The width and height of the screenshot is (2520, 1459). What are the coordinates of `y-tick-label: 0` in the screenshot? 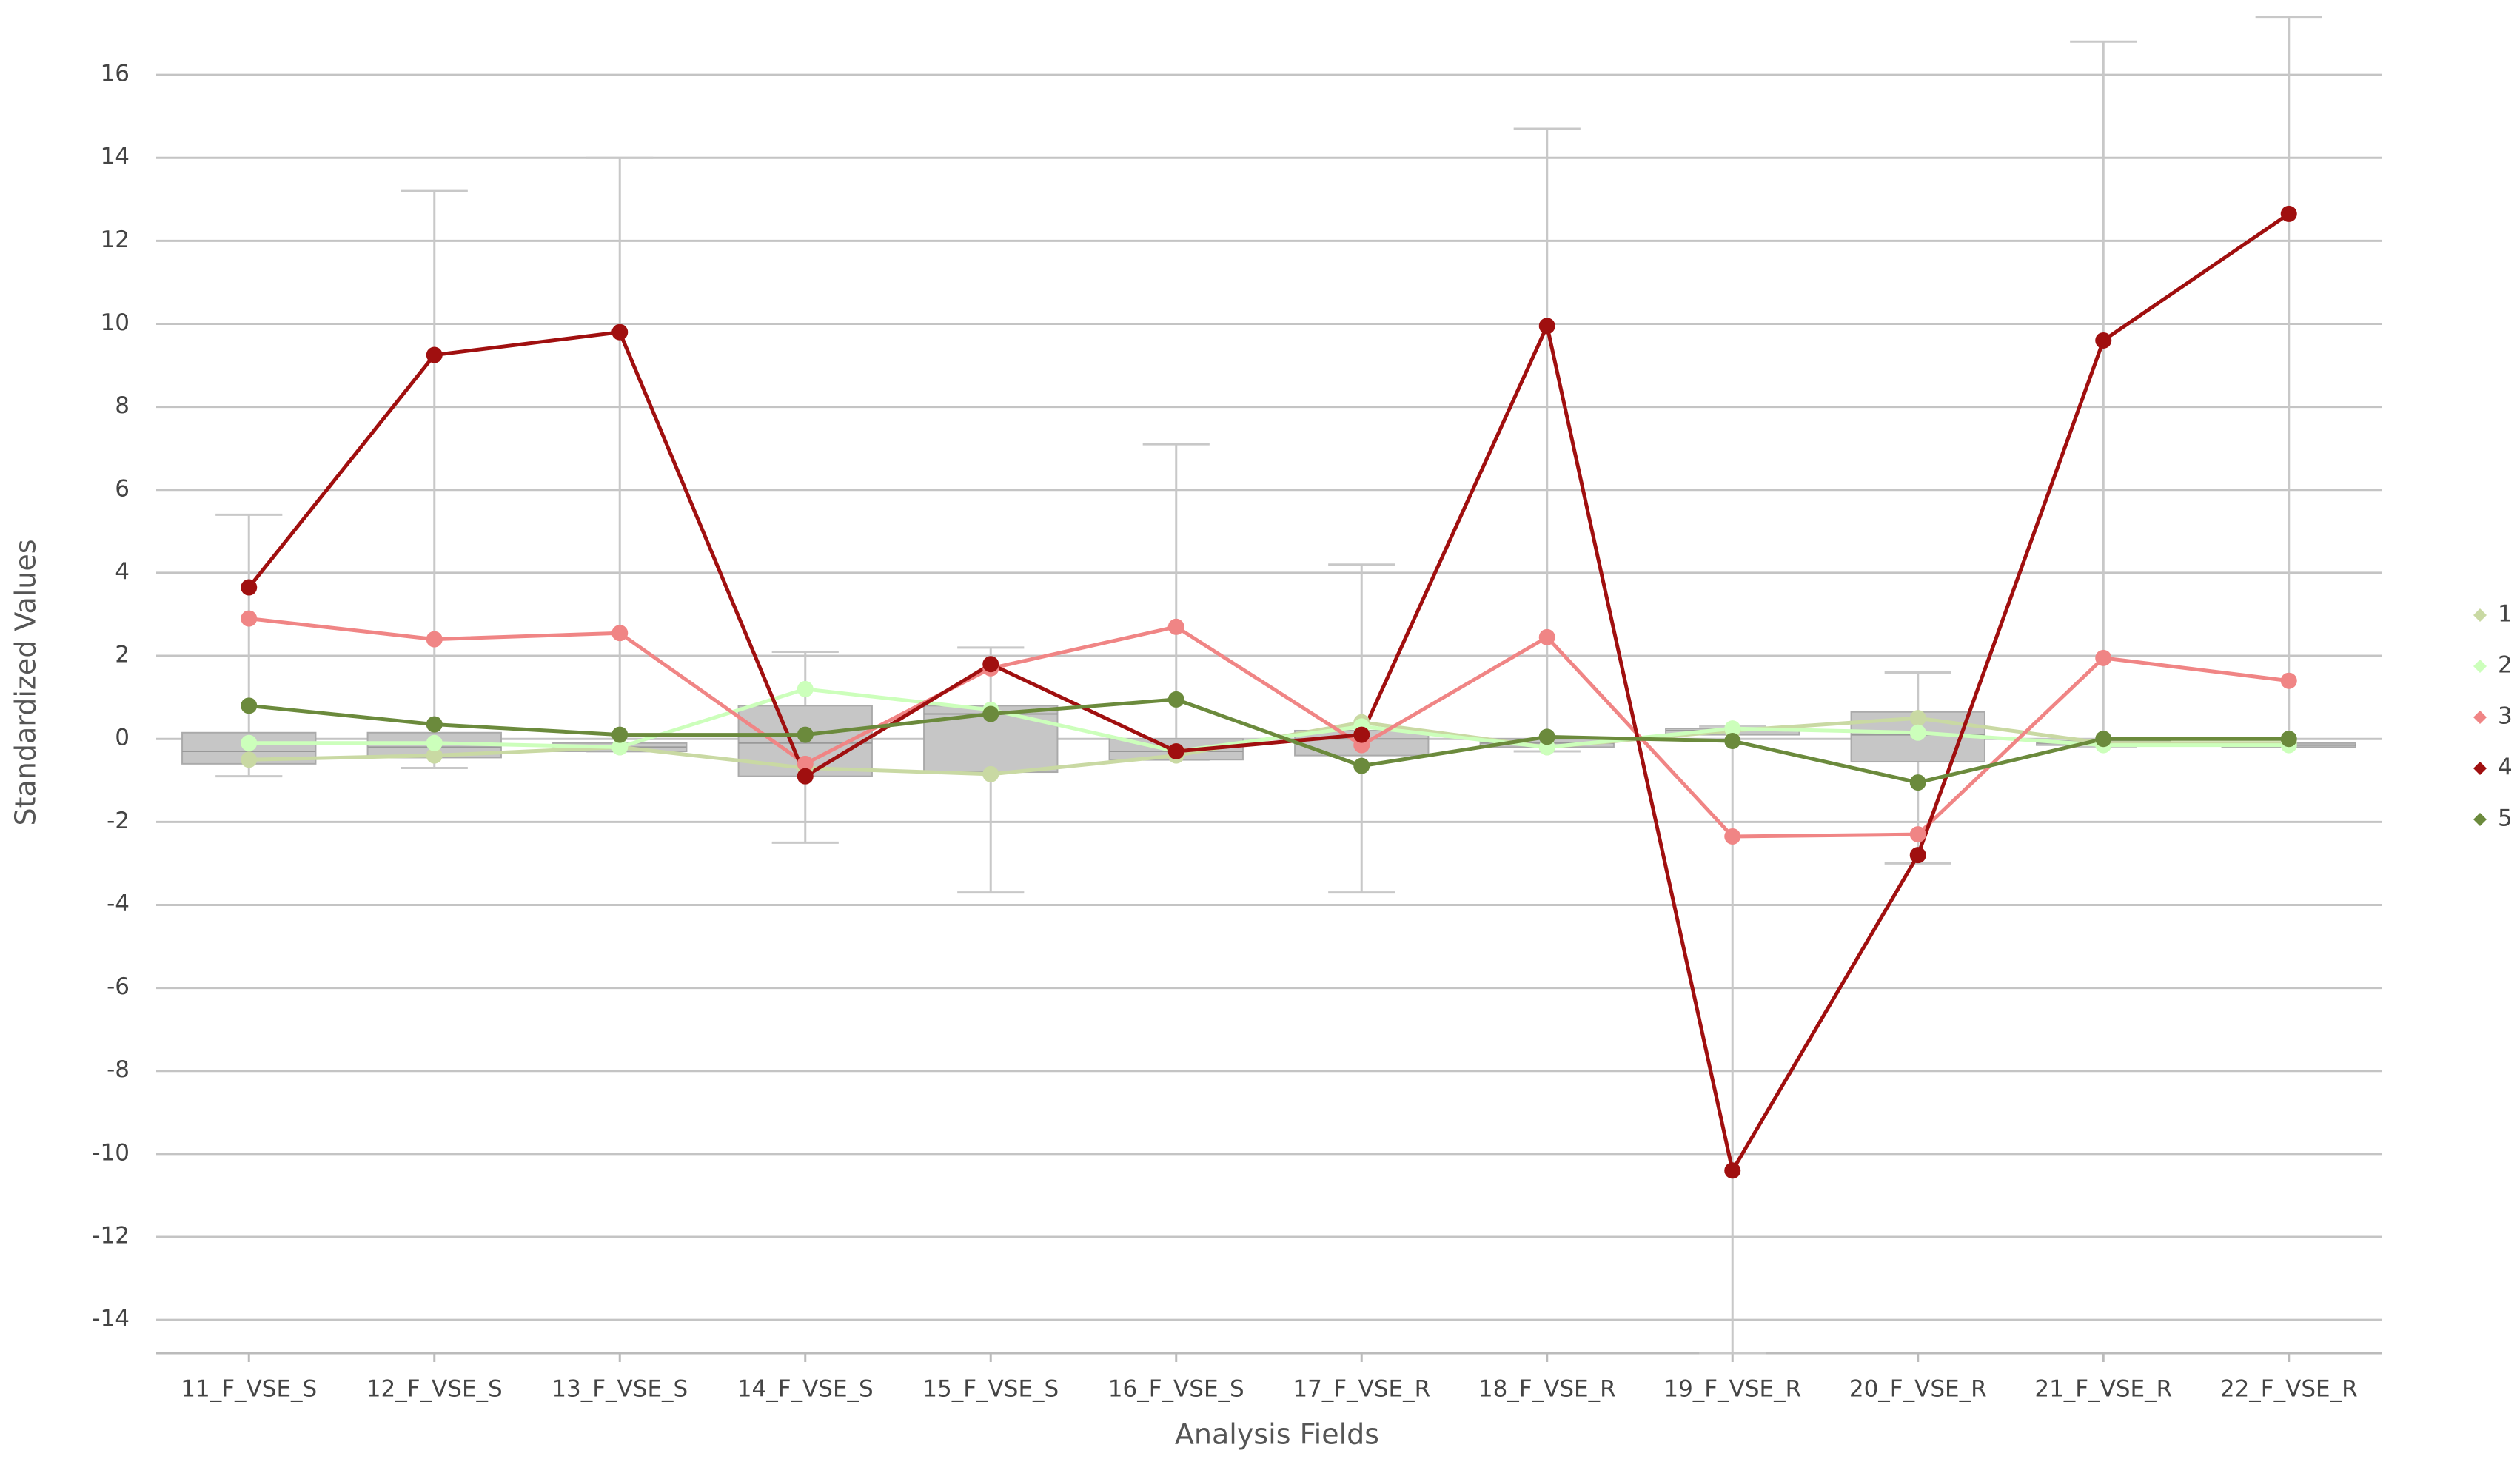 It's located at (123, 738).